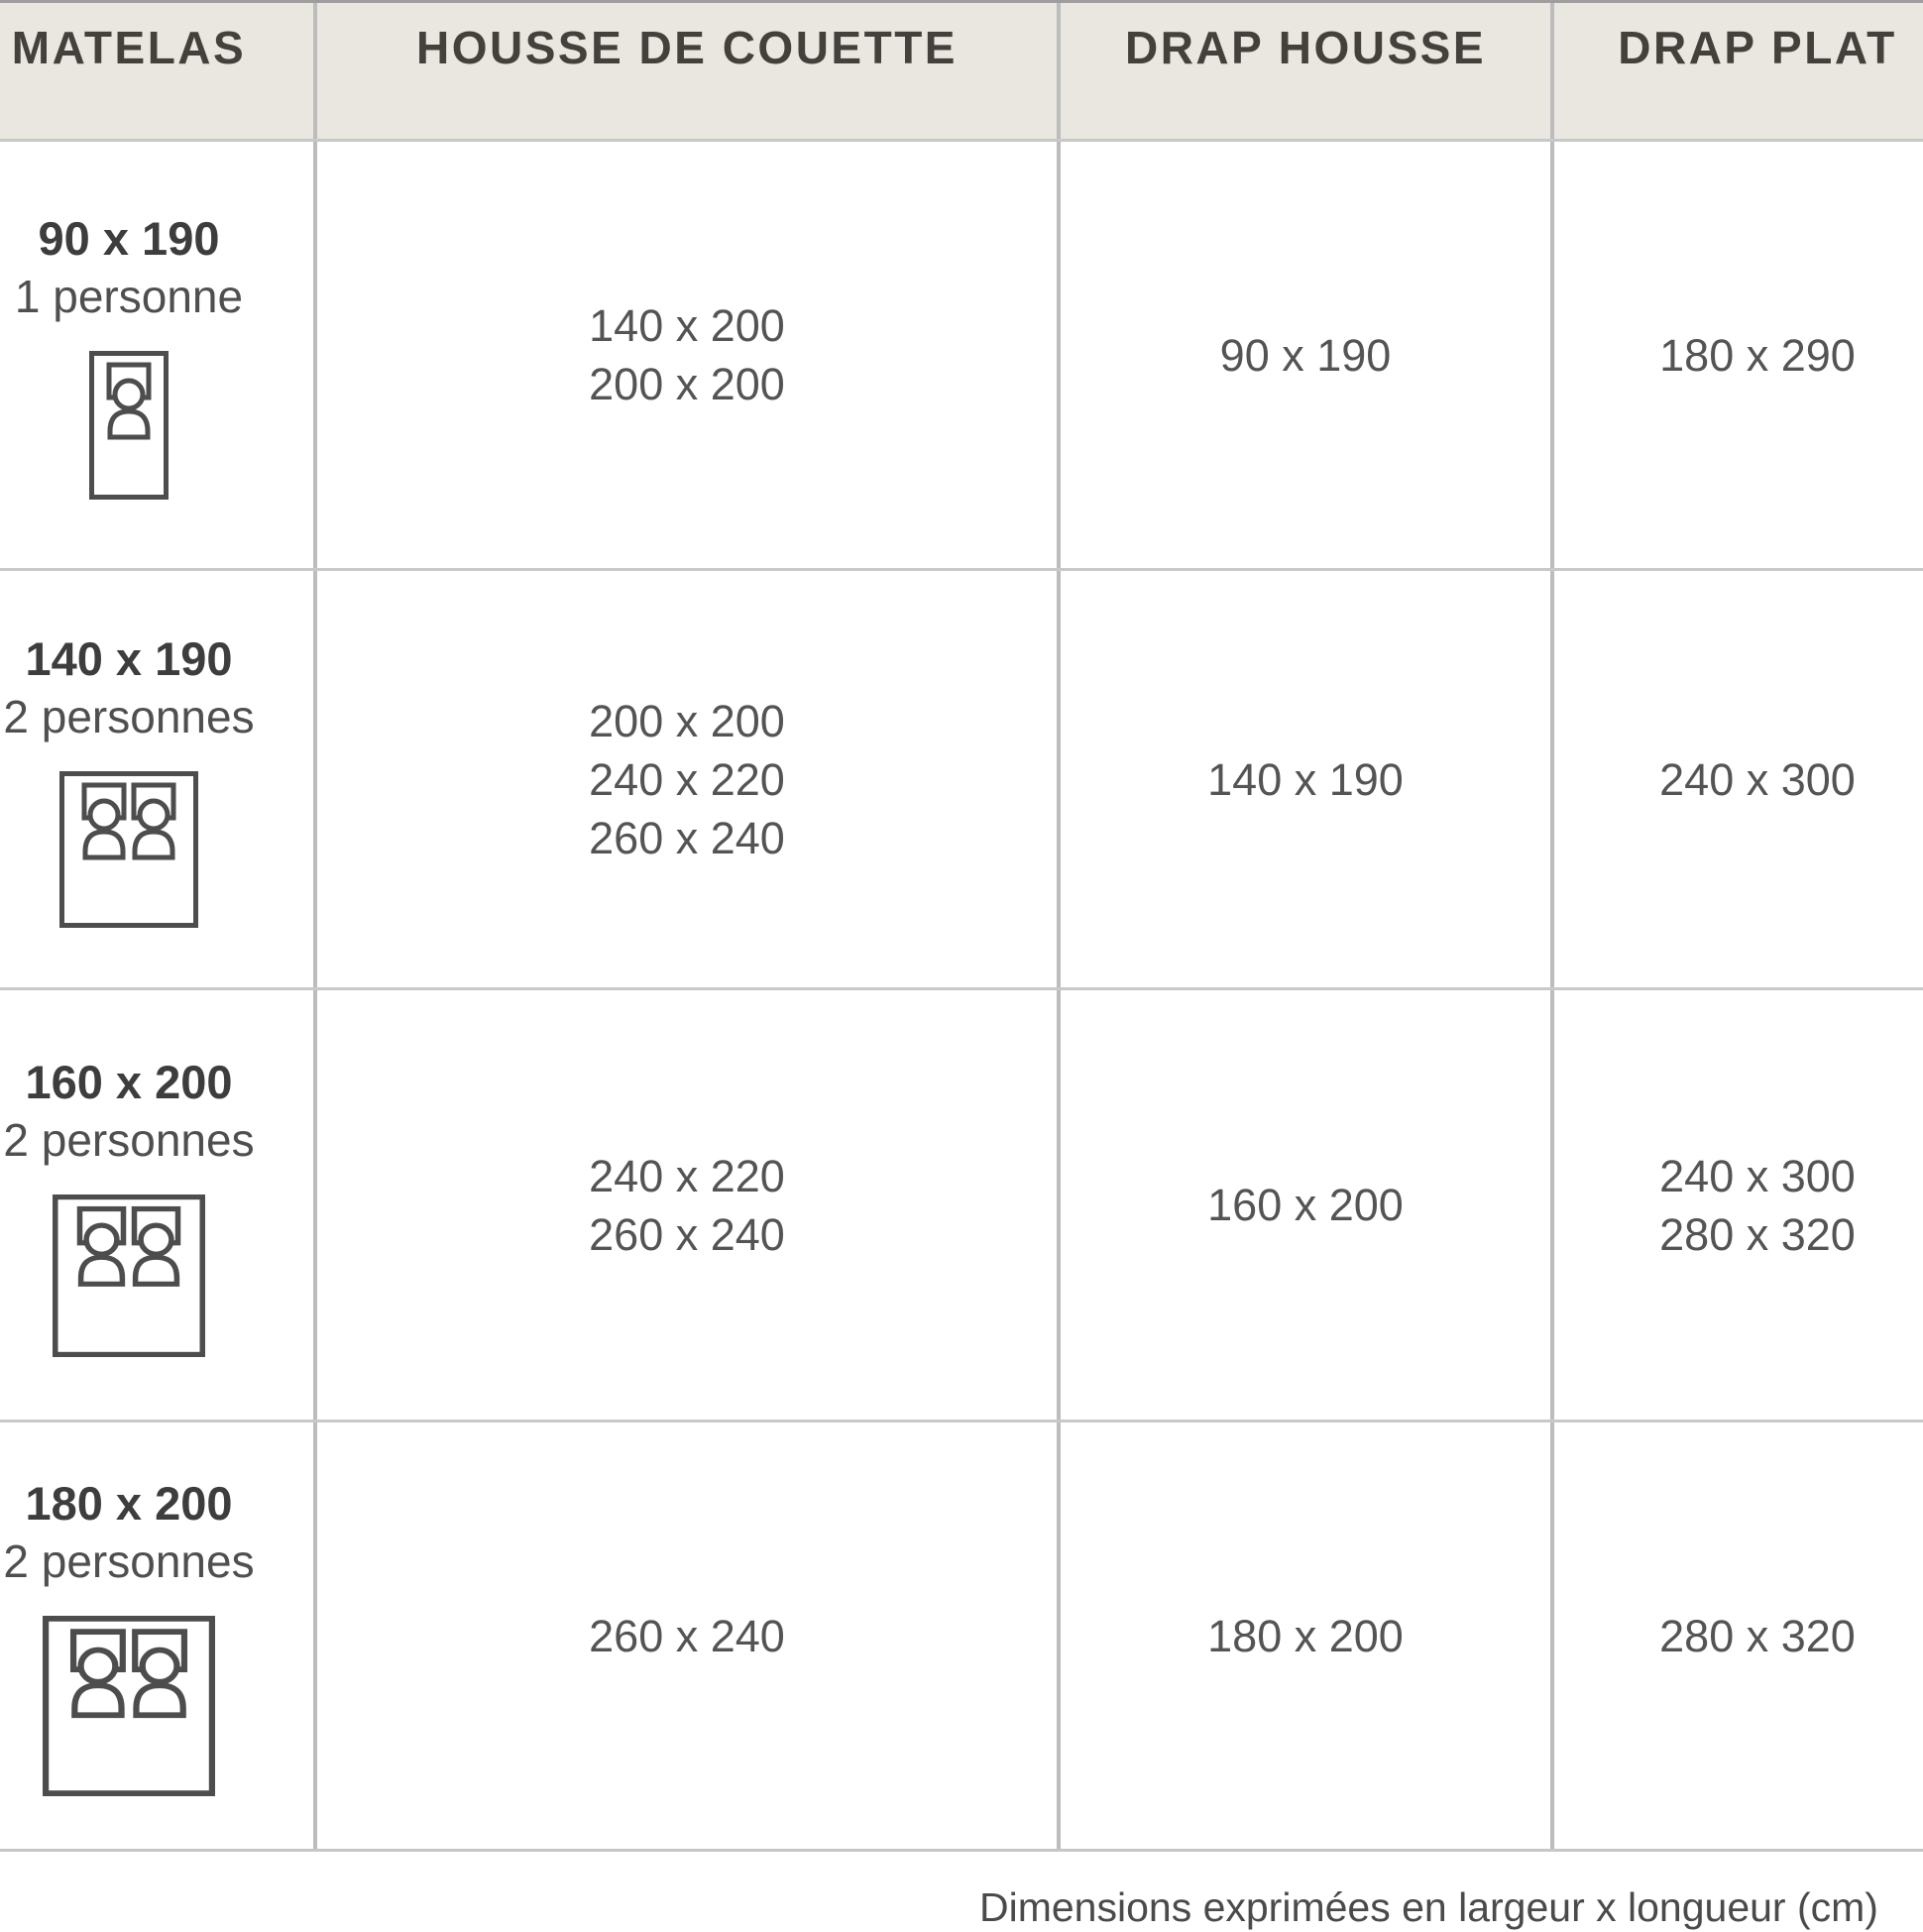 This screenshot has height=1932, width=1923. I want to click on drap-housse-cell: 180 x 200, so click(1308, 1635).